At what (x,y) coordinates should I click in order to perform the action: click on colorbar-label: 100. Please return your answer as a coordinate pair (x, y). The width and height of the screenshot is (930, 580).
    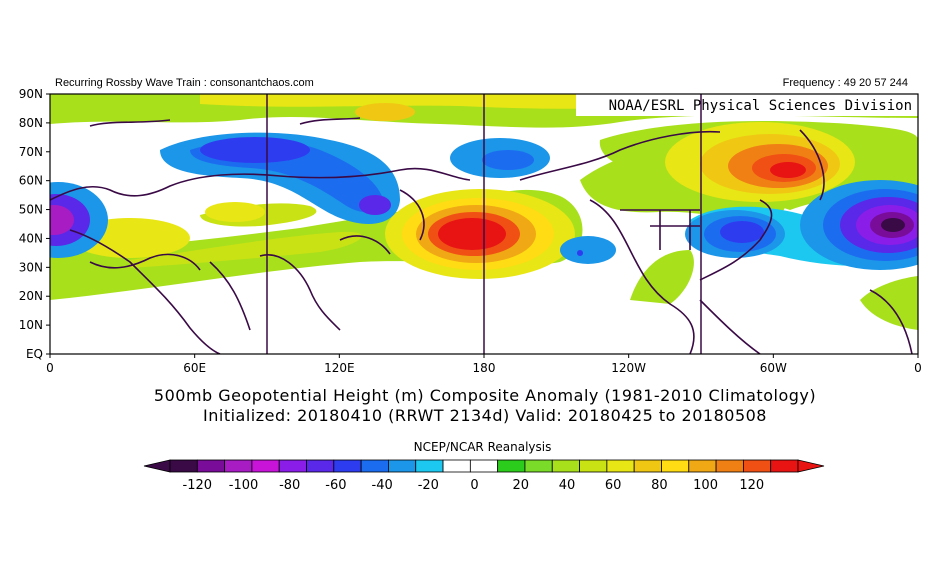
    Looking at the image, I should click on (705, 485).